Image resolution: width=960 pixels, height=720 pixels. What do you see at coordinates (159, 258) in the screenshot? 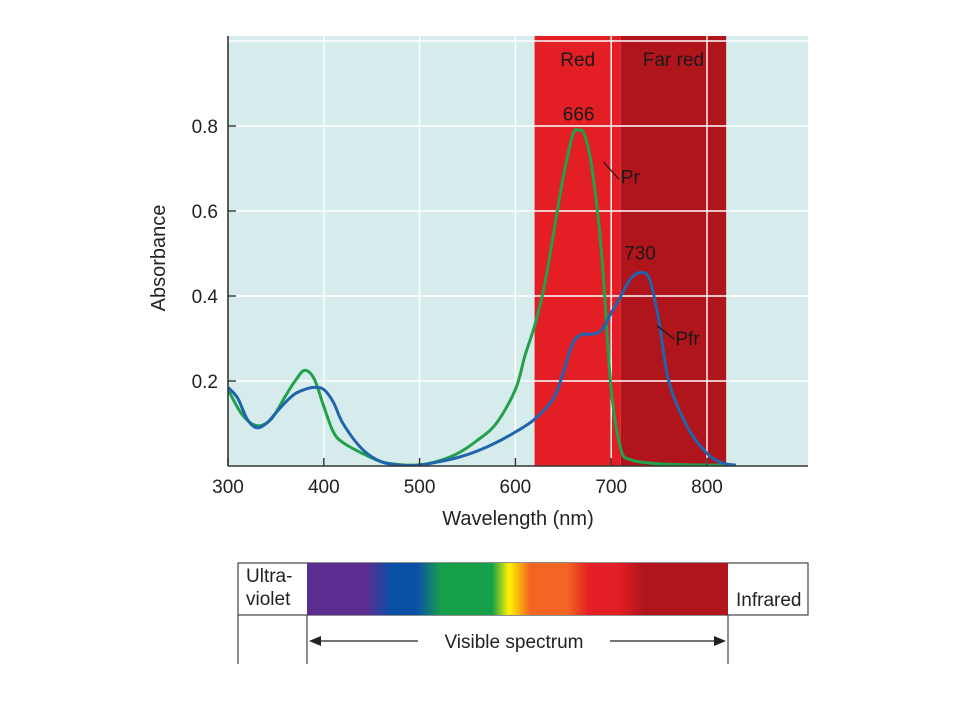
I see `y-axis-title: Absorbance` at bounding box center [159, 258].